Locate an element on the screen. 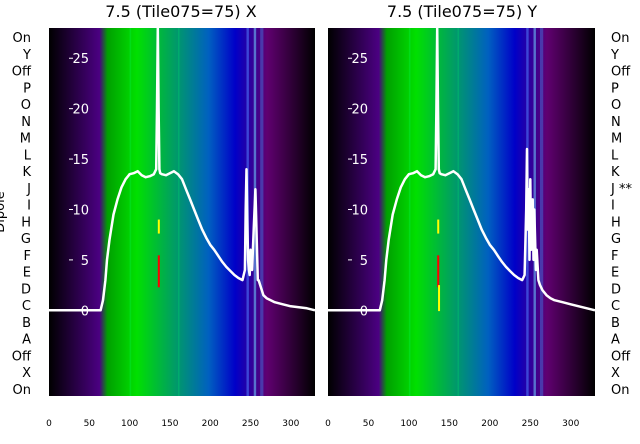 The image size is (640, 444). panel-y-title: 7.5 (Tile075=75) Y is located at coordinates (462, 11).